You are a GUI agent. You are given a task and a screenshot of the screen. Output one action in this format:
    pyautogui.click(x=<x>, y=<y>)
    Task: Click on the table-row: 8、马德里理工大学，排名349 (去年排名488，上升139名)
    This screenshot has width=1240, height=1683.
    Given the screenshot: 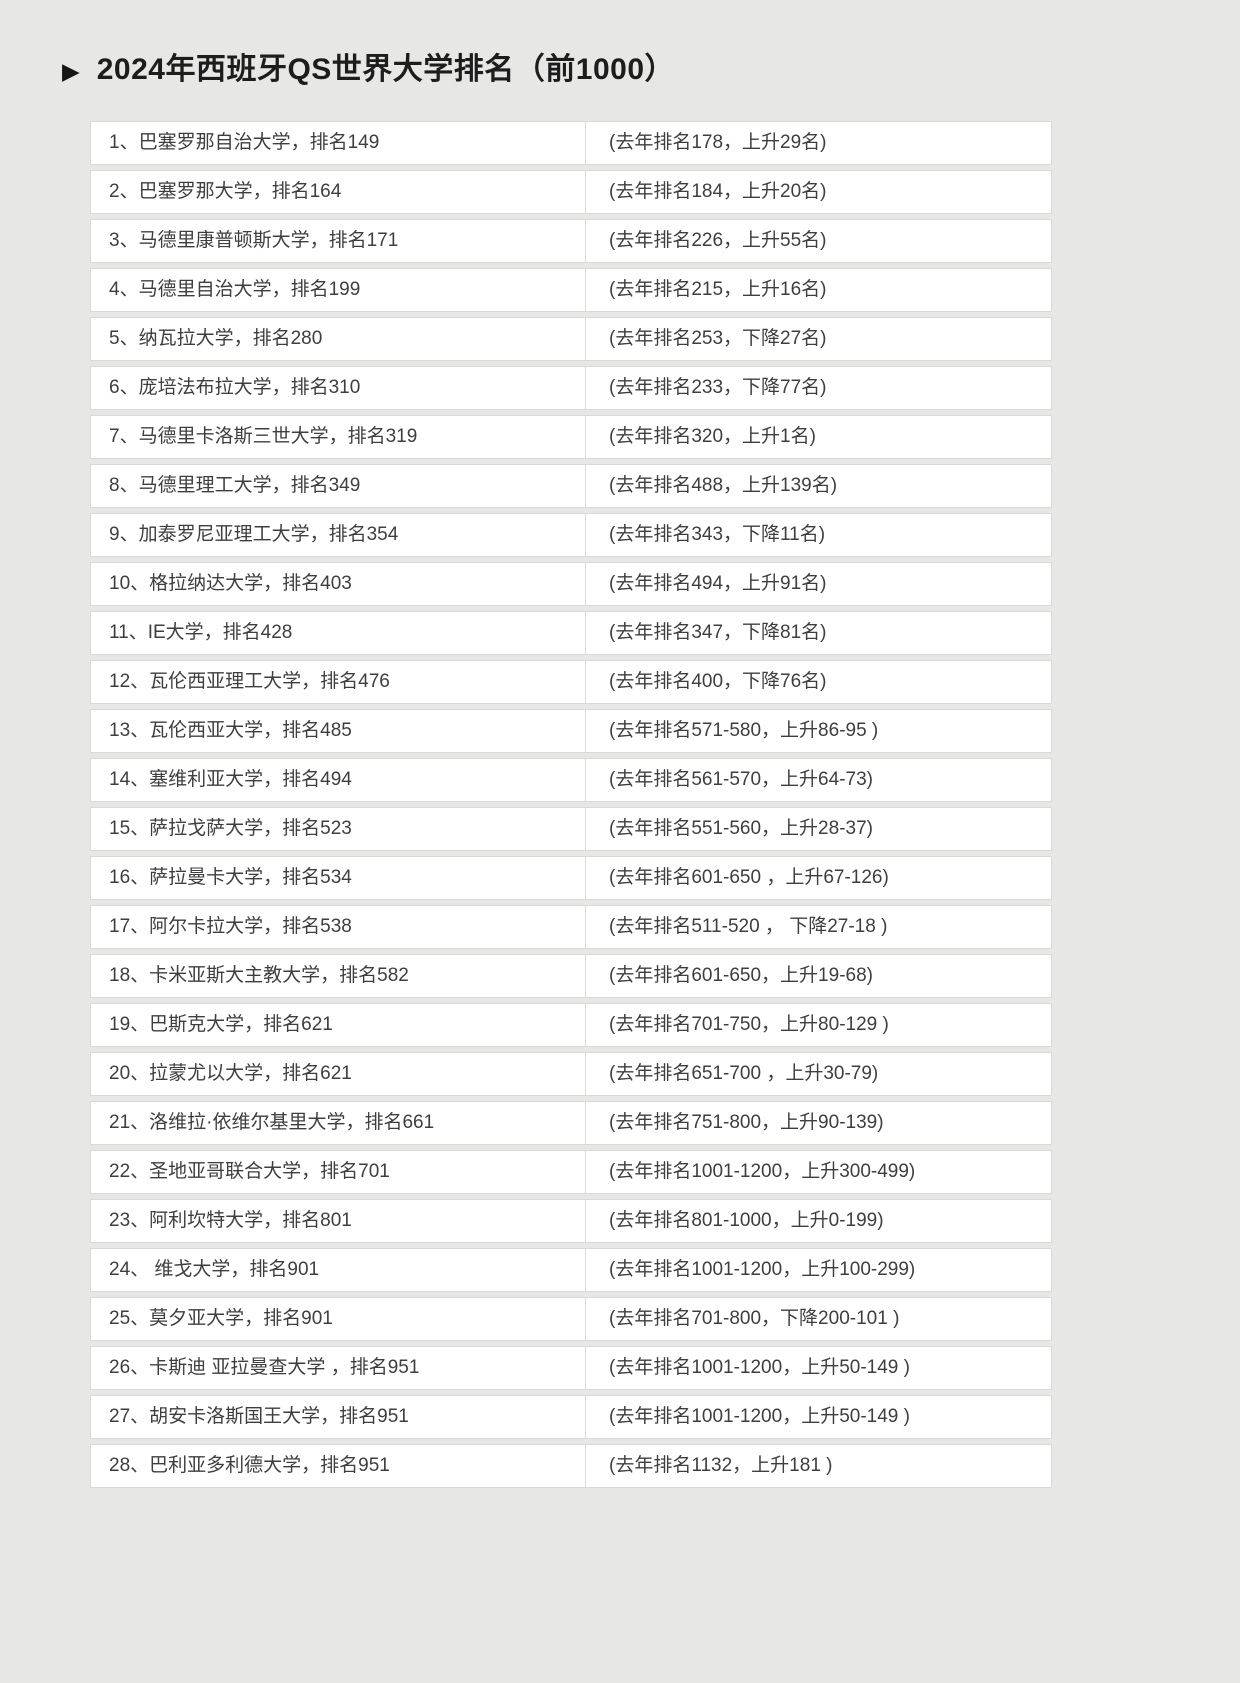 What is the action you would take?
    pyautogui.click(x=571, y=486)
    